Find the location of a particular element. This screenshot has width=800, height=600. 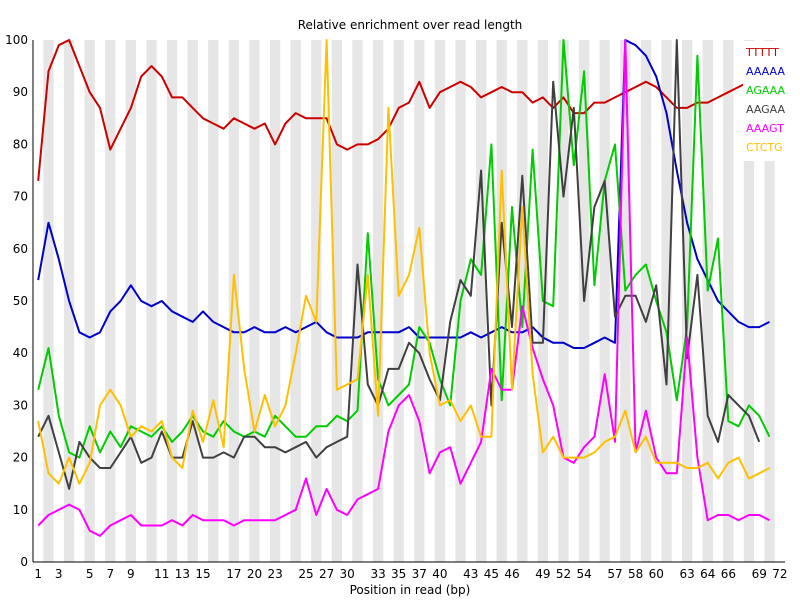

x-tick-label: 15 is located at coordinates (202, 574).